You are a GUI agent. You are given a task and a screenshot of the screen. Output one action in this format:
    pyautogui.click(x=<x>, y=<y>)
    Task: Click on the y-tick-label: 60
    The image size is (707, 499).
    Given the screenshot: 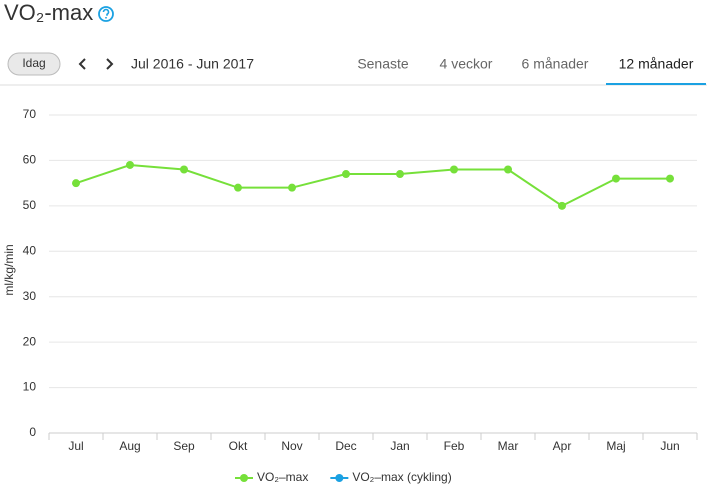 What is the action you would take?
    pyautogui.click(x=30, y=160)
    